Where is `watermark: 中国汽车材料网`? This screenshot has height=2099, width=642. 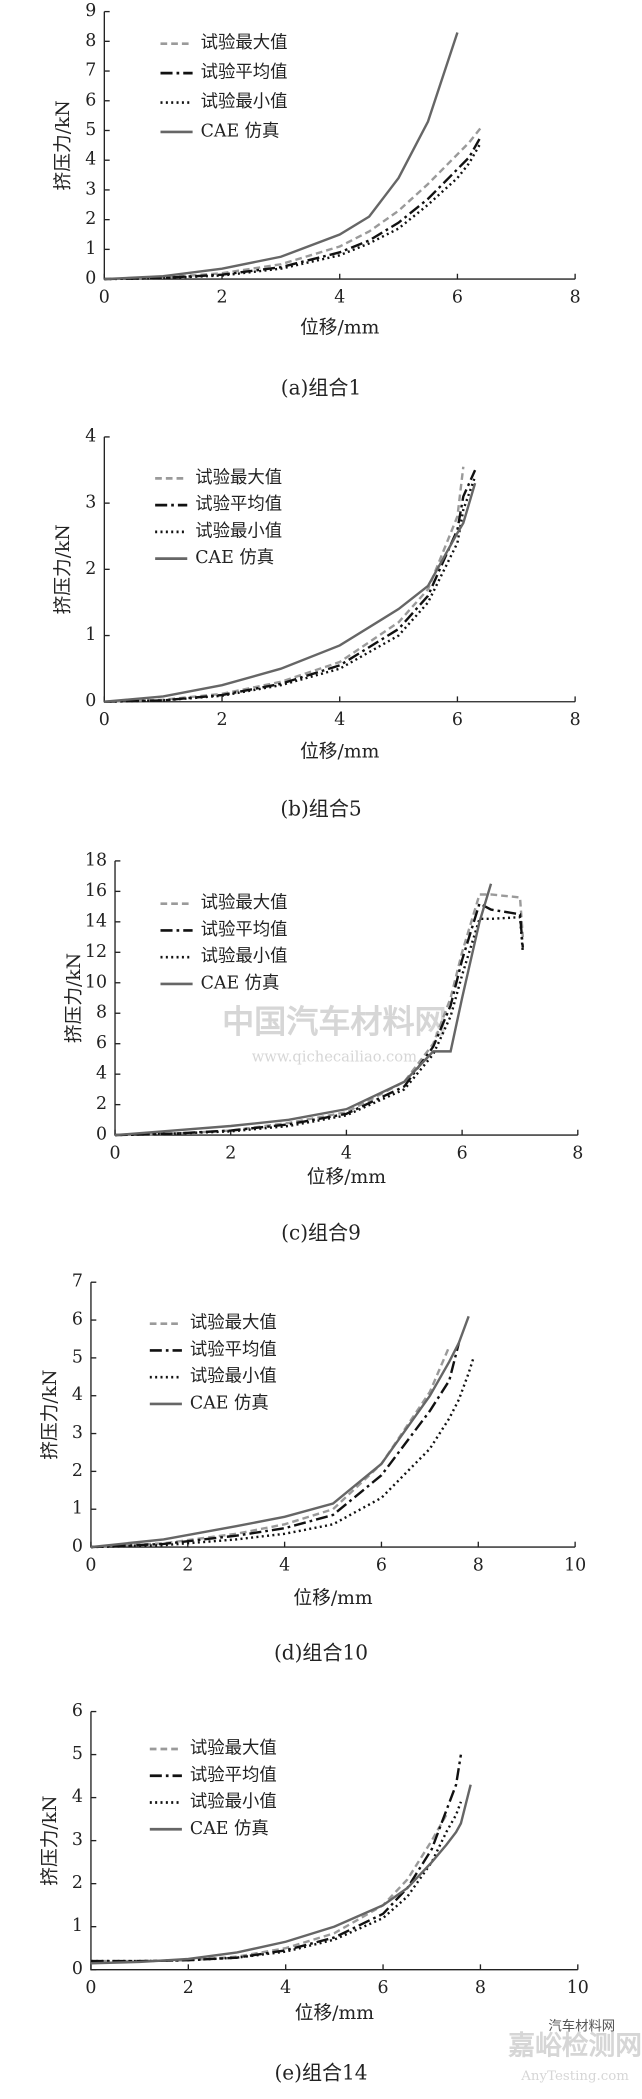
watermark: 中国汽车材料网 is located at coordinates (334, 1022).